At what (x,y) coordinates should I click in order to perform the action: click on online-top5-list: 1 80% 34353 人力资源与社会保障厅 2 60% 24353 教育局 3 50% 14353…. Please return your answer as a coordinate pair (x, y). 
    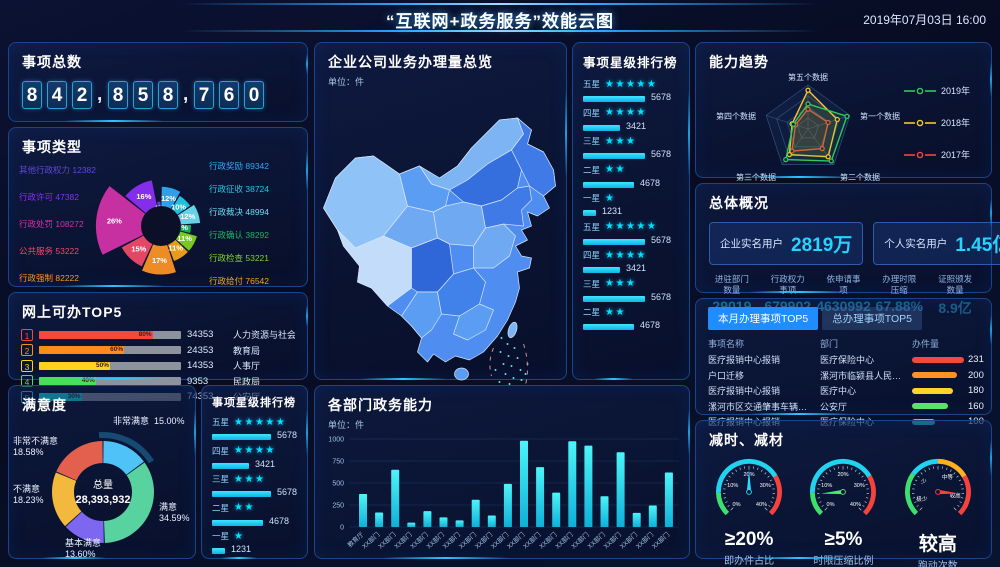
    Looking at the image, I should click on (158, 364).